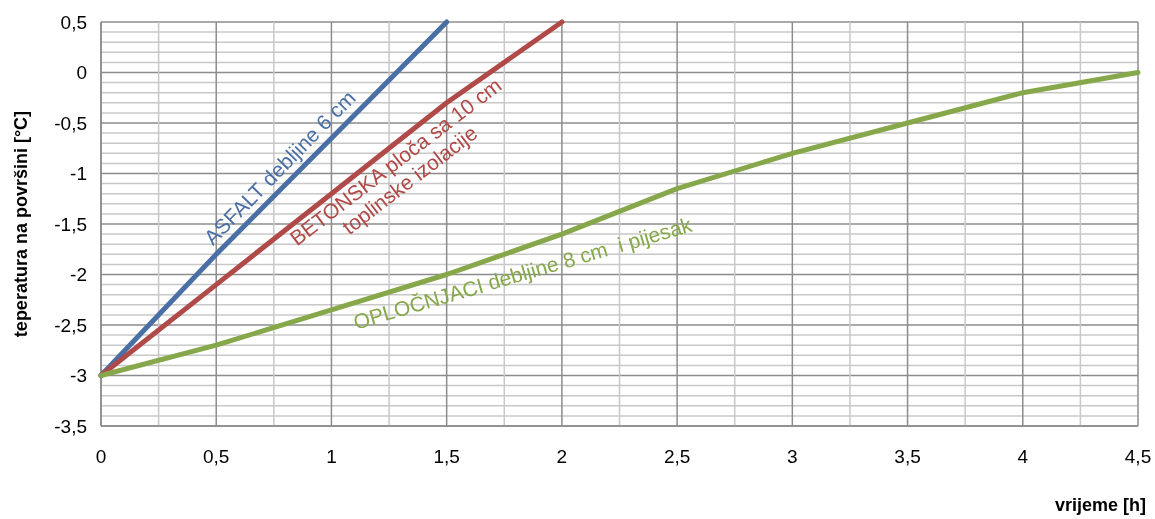 The image size is (1155, 519). Describe the element at coordinates (81, 73) in the screenshot. I see `y-tick-label: 0` at that location.